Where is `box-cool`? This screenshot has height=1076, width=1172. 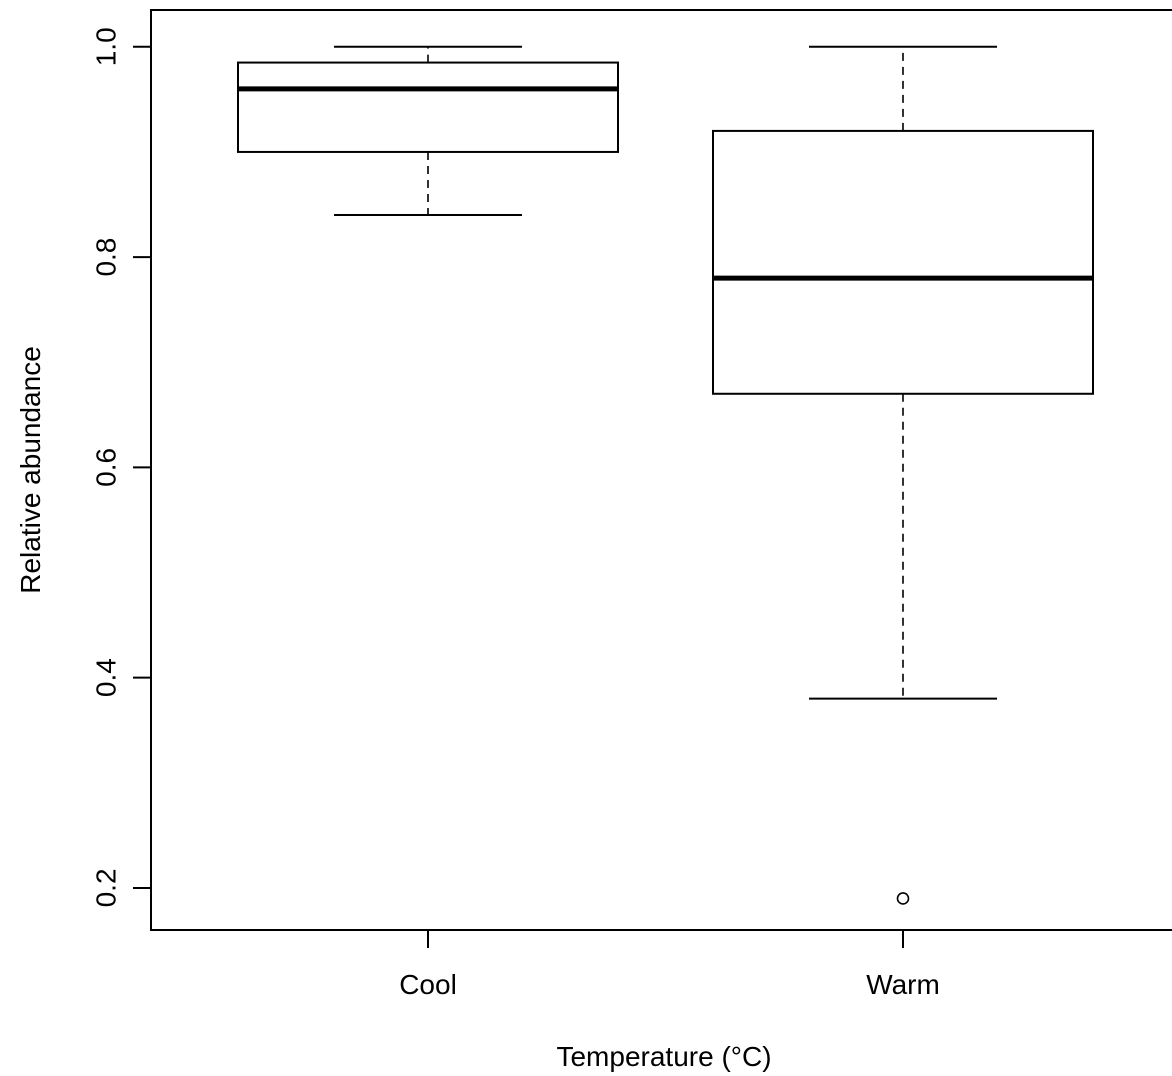
box-cool is located at coordinates (428, 131).